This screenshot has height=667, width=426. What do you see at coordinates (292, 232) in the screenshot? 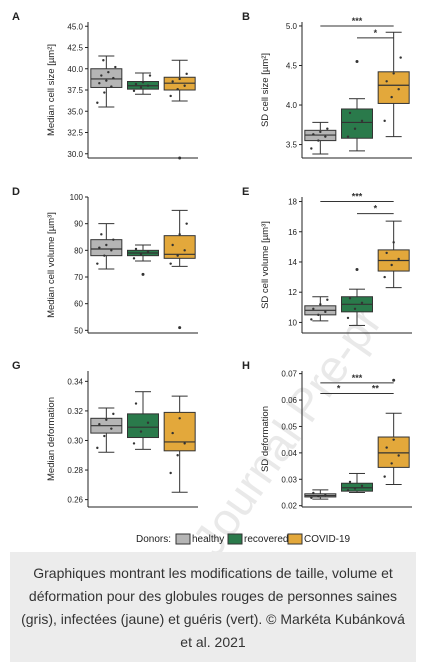
I see `y-tick-label: 16` at bounding box center [292, 232].